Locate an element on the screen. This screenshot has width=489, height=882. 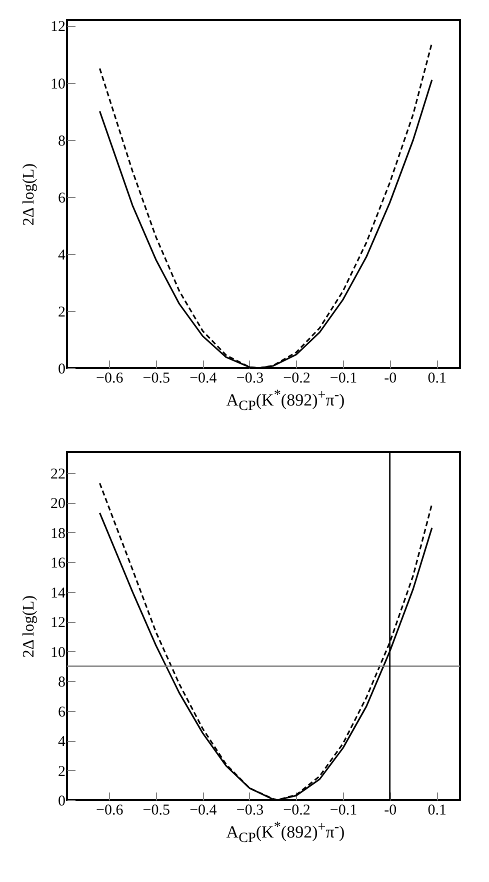
y-tick-label: 14 is located at coordinates (58, 593).